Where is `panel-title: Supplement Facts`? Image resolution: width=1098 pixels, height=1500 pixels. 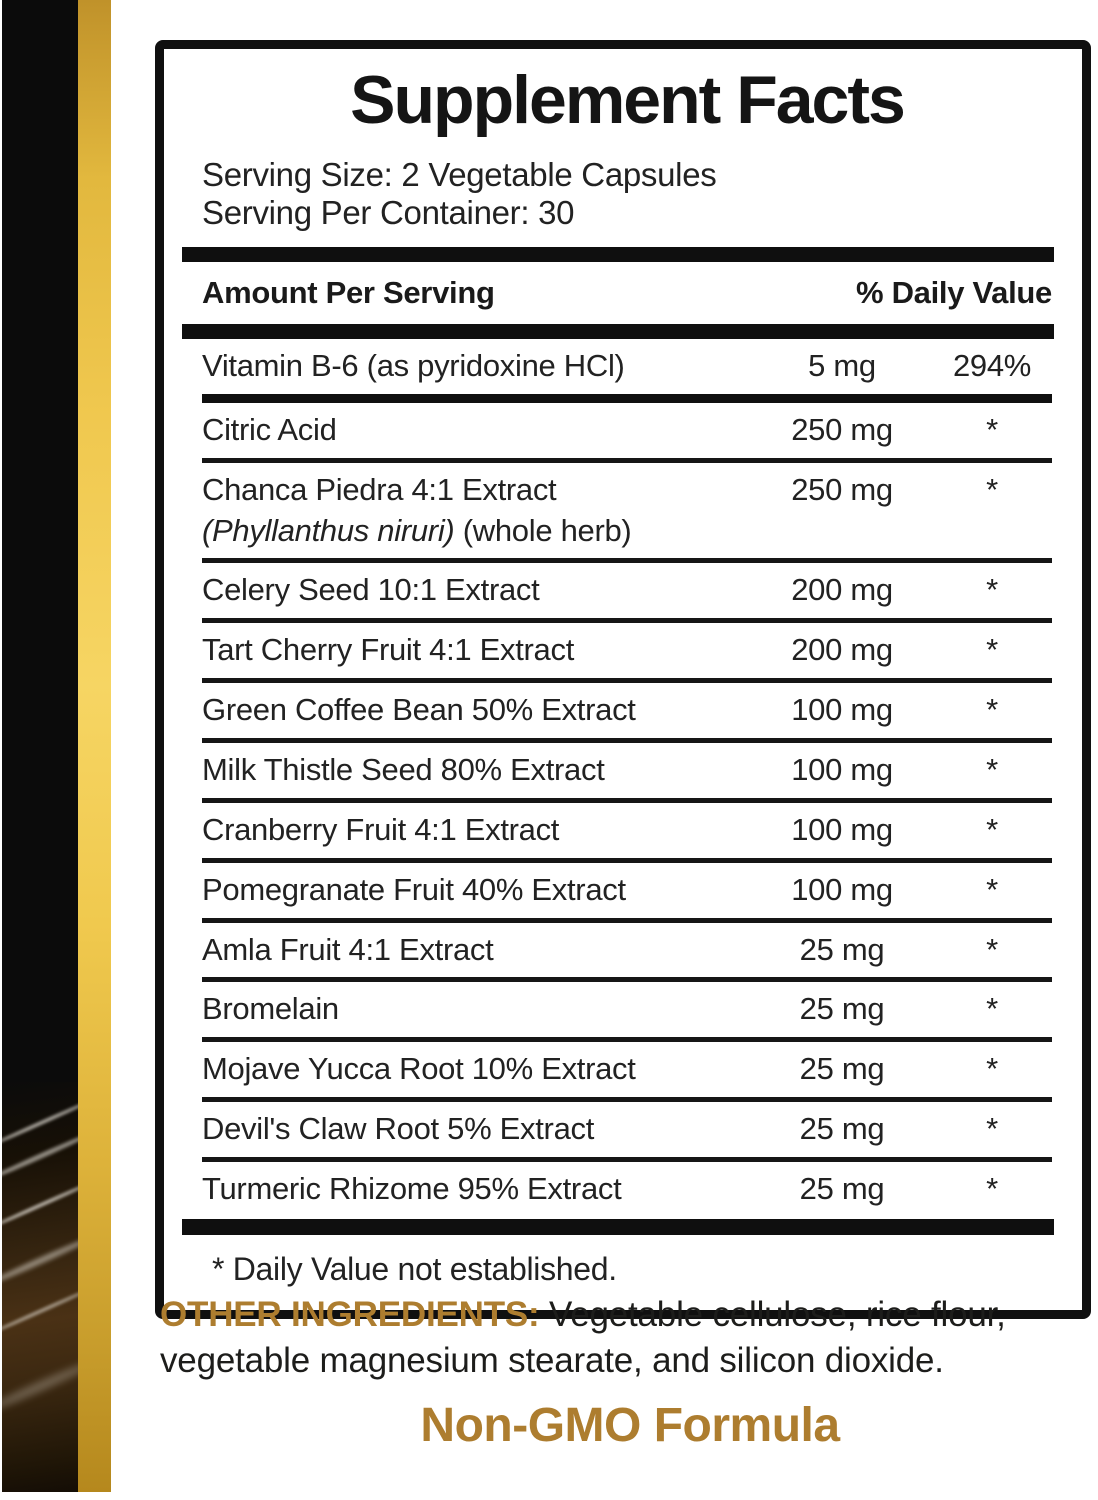 panel-title: Supplement Facts is located at coordinates (628, 100).